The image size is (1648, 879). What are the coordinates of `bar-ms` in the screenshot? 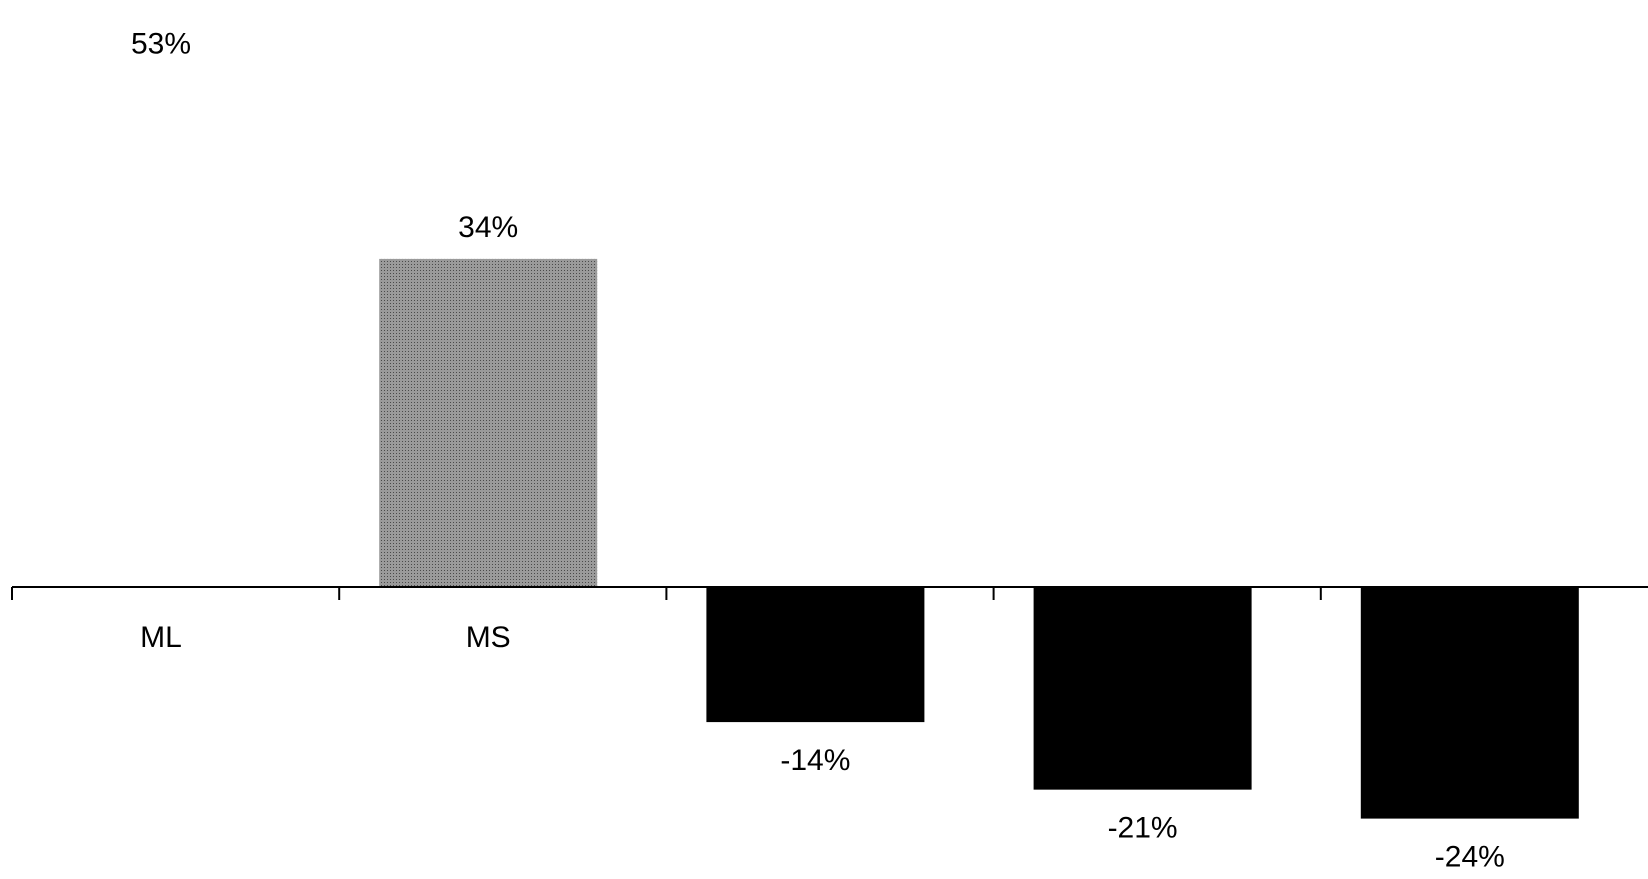 It's located at (488, 422).